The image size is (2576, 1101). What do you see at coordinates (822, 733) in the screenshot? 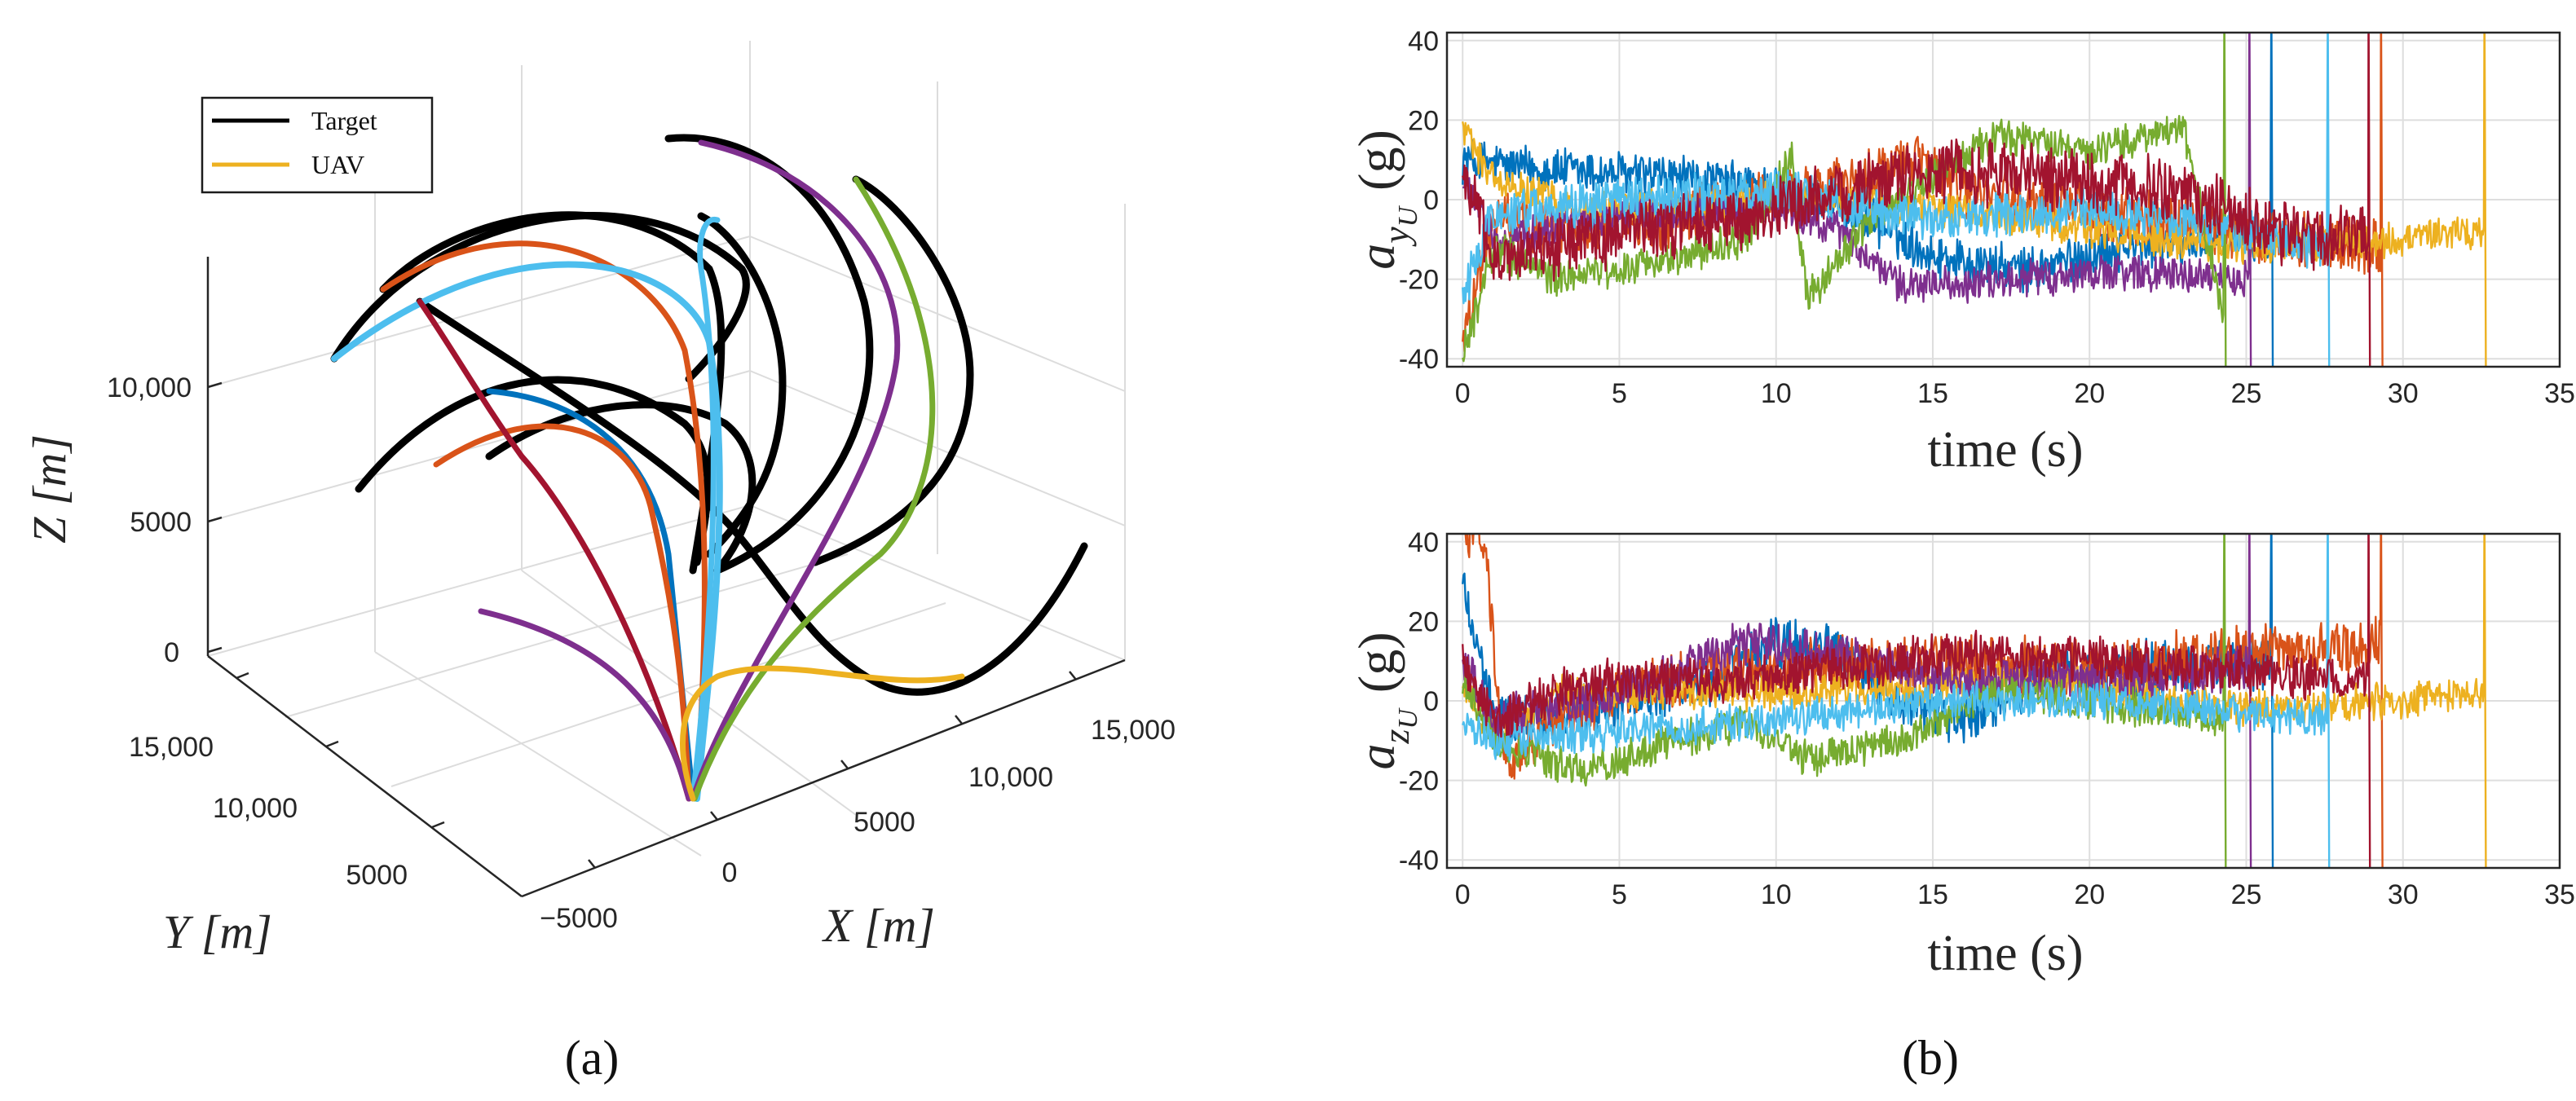
I see `uav-trajectory-yellow` at bounding box center [822, 733].